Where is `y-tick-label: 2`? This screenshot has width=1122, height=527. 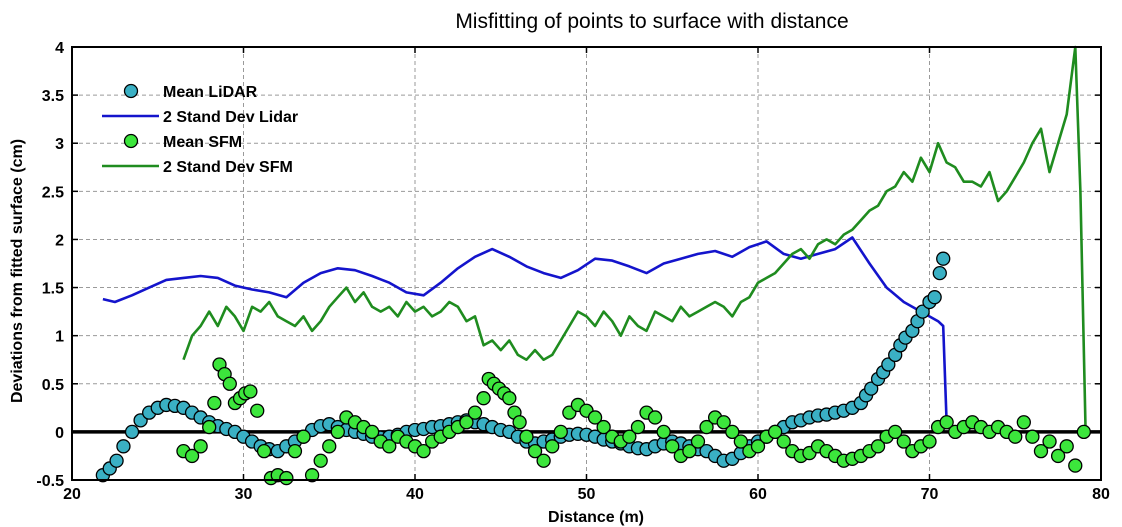 y-tick-label: 2 is located at coordinates (59, 240).